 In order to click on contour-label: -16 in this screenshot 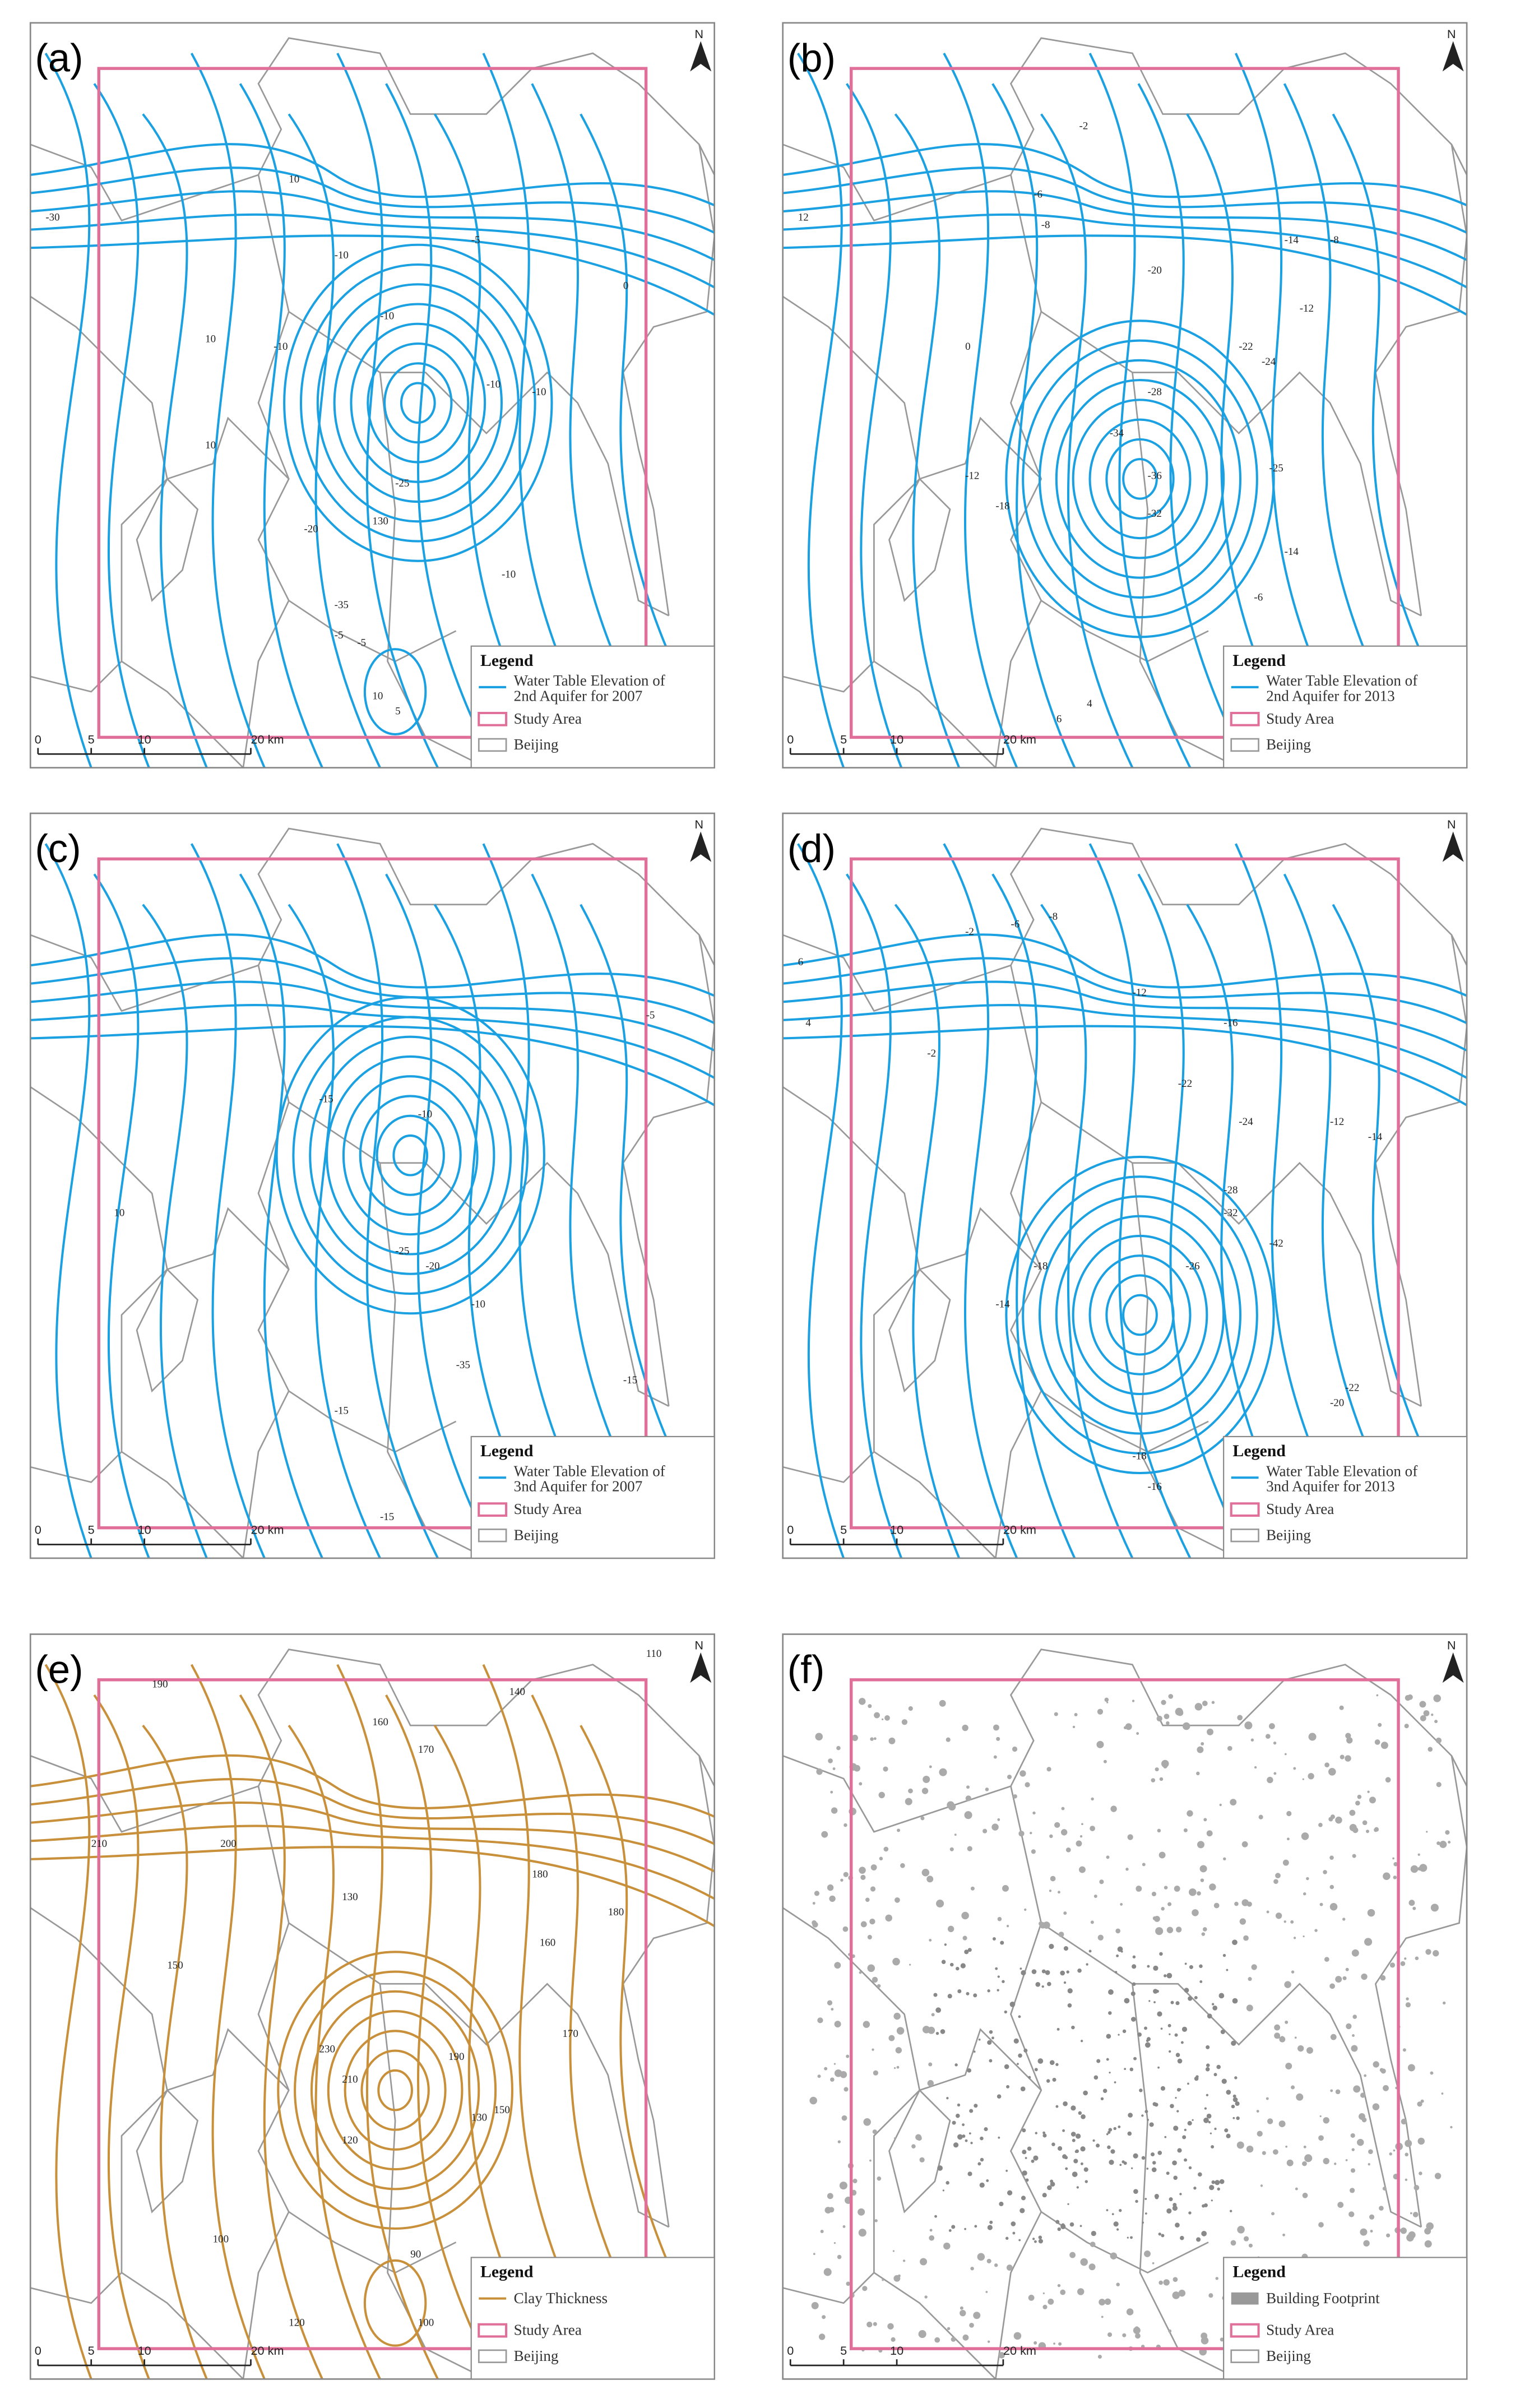, I will do `click(1155, 1487)`.